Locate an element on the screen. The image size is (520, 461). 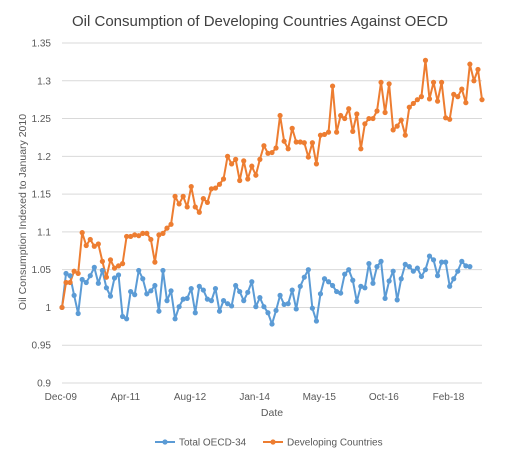
y-tick-label: 1.3 is located at coordinates (44, 81).